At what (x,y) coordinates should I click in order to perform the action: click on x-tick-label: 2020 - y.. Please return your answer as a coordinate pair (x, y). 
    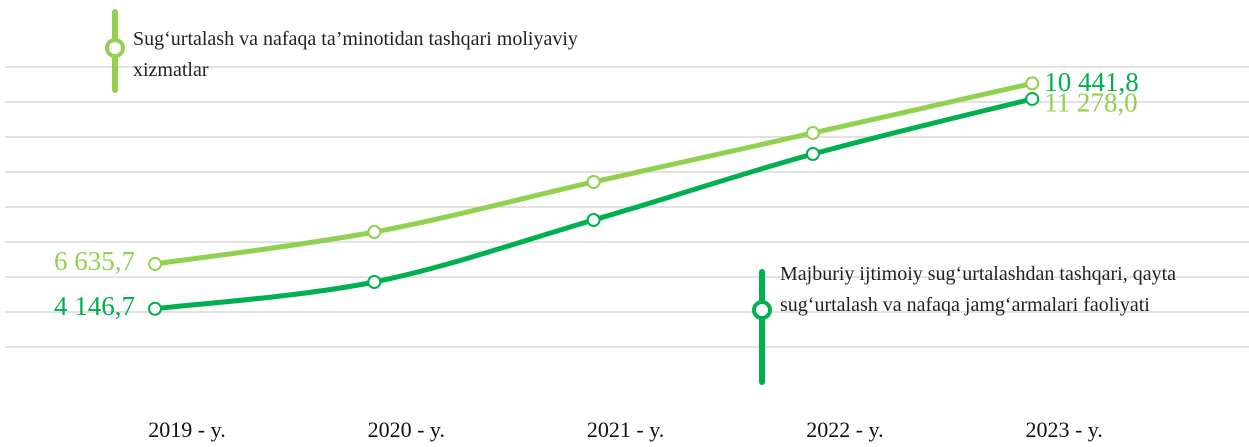
    Looking at the image, I should click on (406, 429).